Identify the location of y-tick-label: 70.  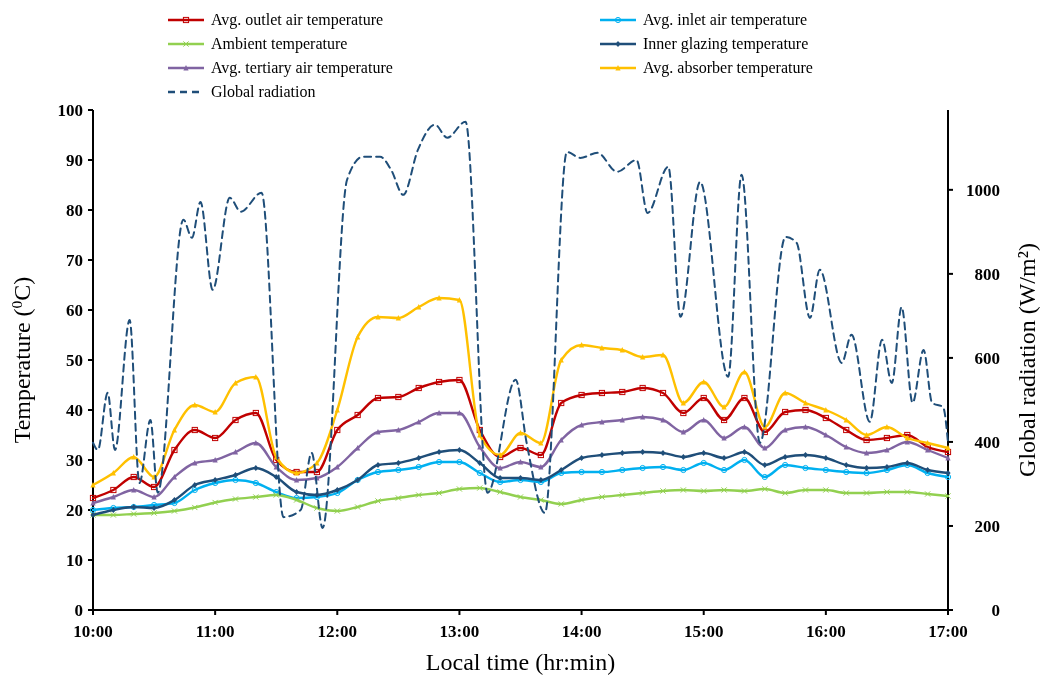
(74, 260).